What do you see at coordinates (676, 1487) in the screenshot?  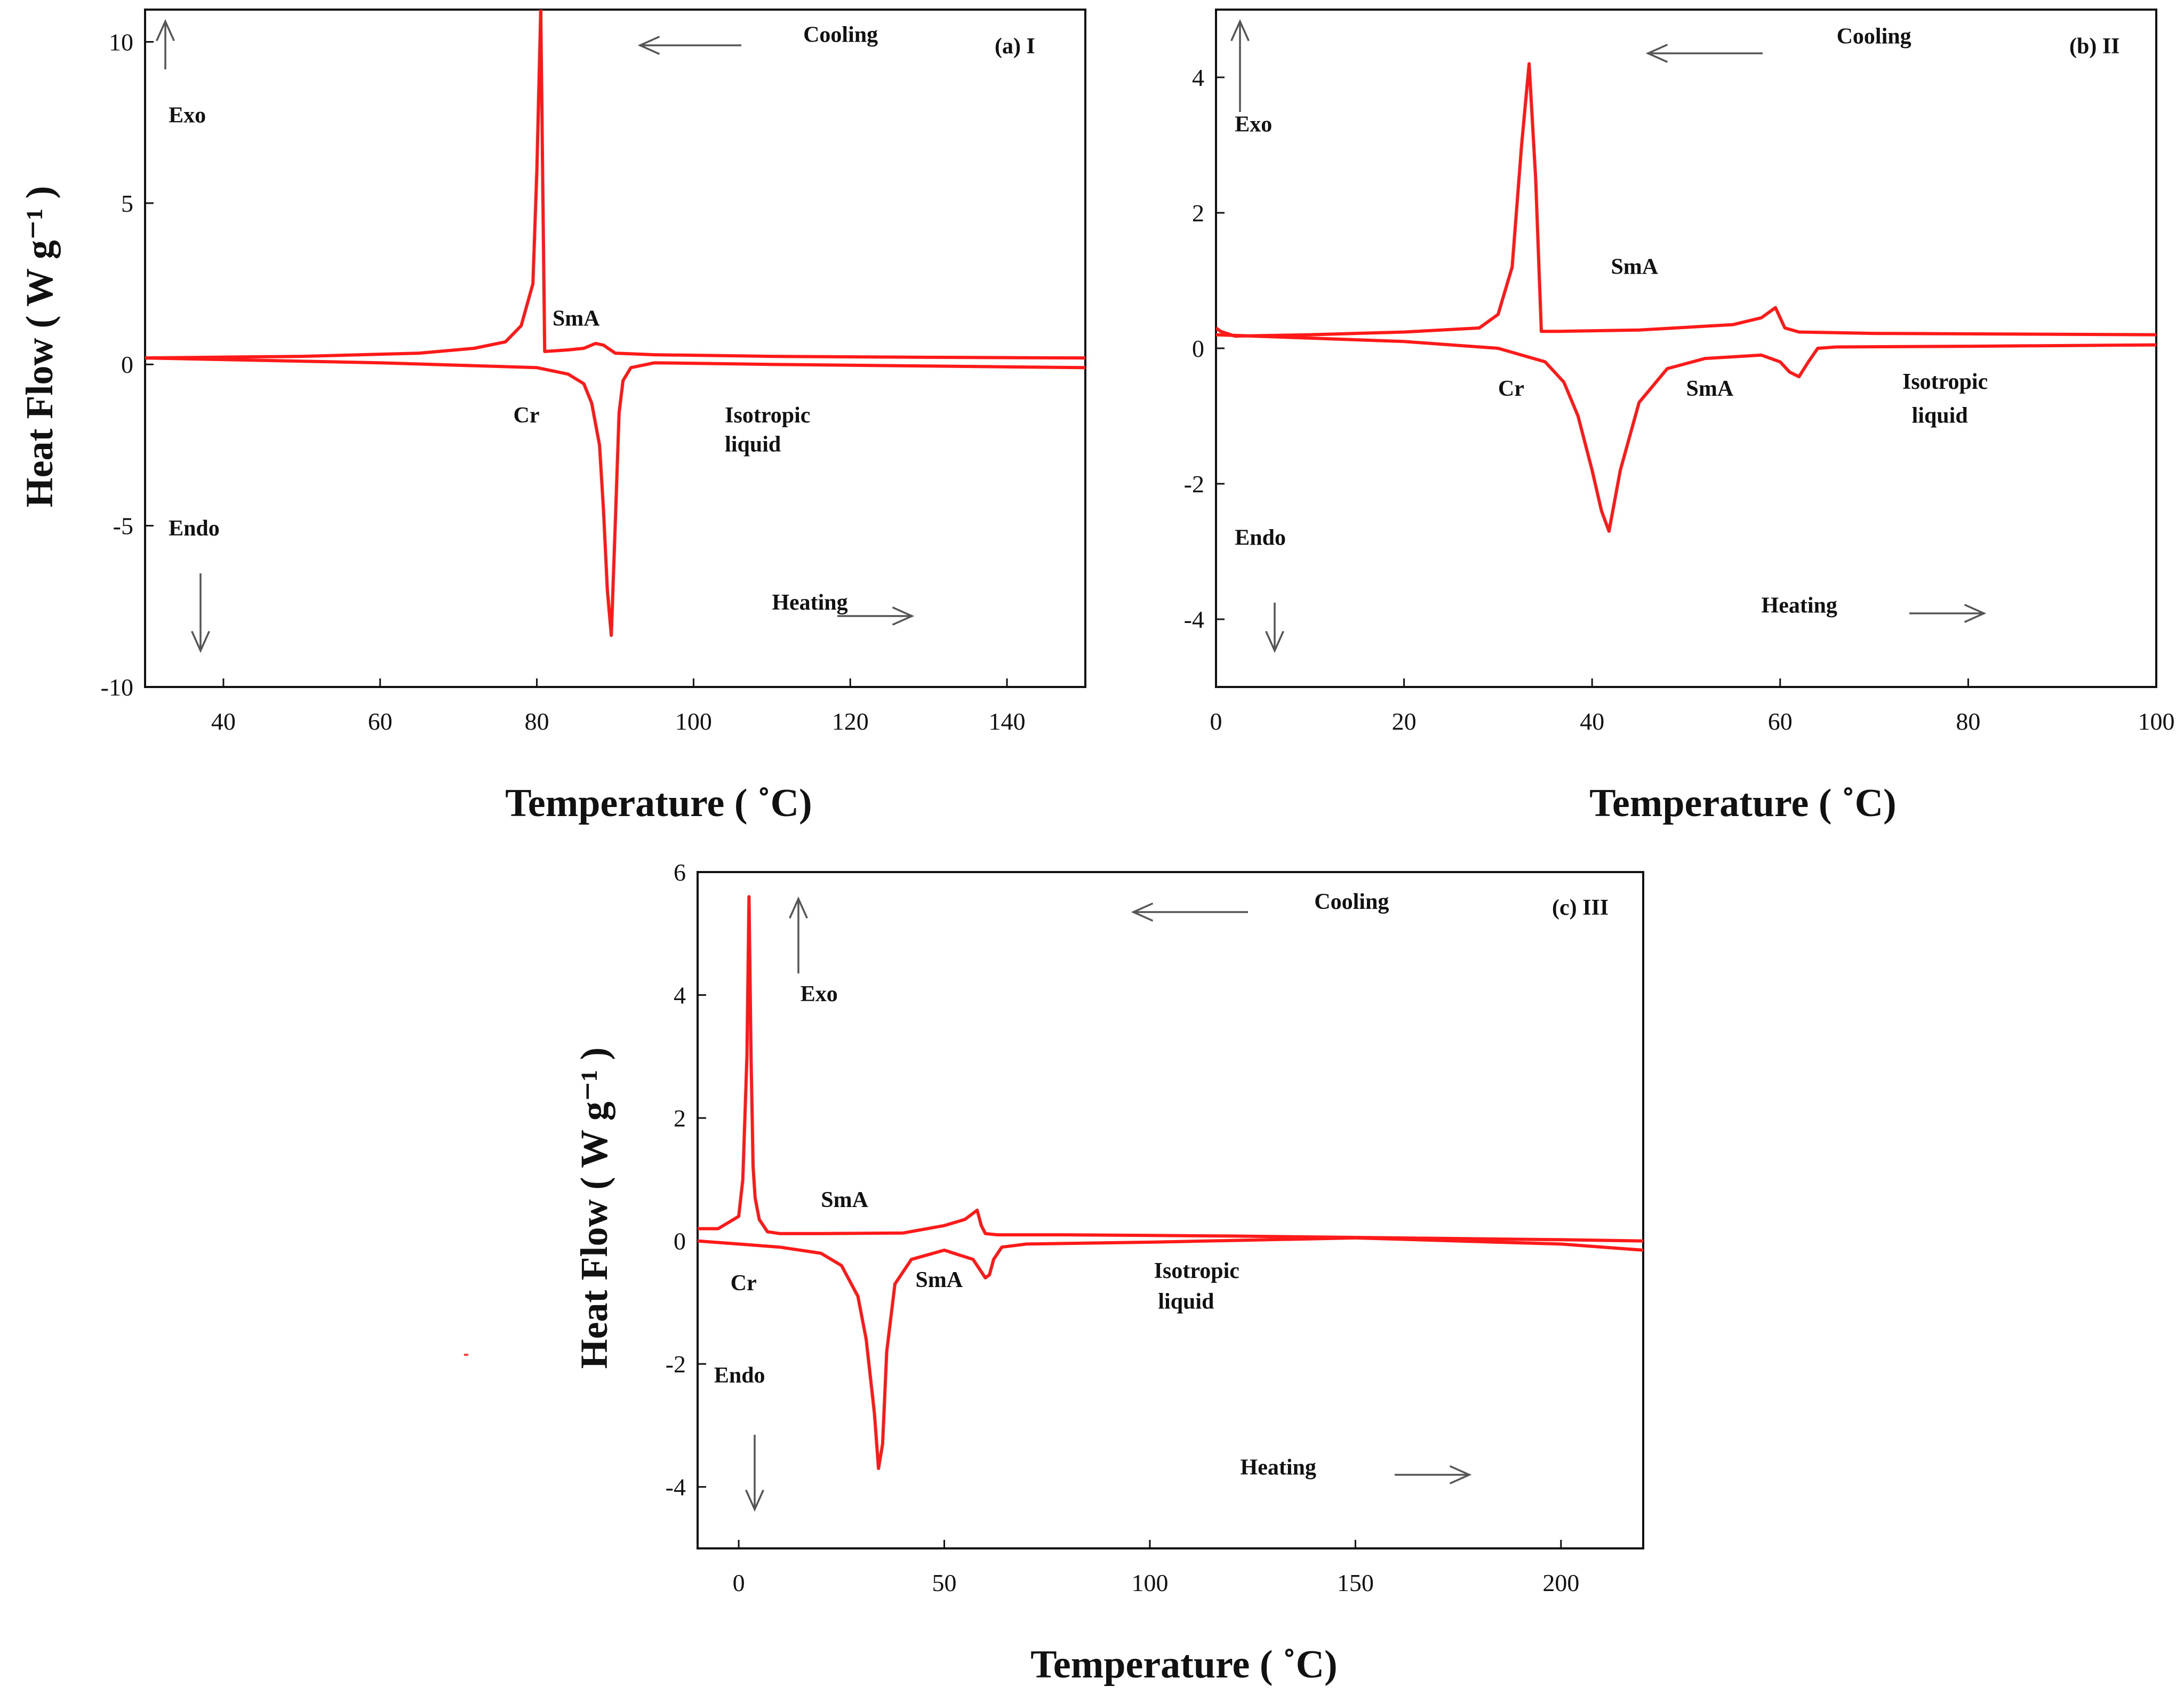 I see `y-tick-label: -4` at bounding box center [676, 1487].